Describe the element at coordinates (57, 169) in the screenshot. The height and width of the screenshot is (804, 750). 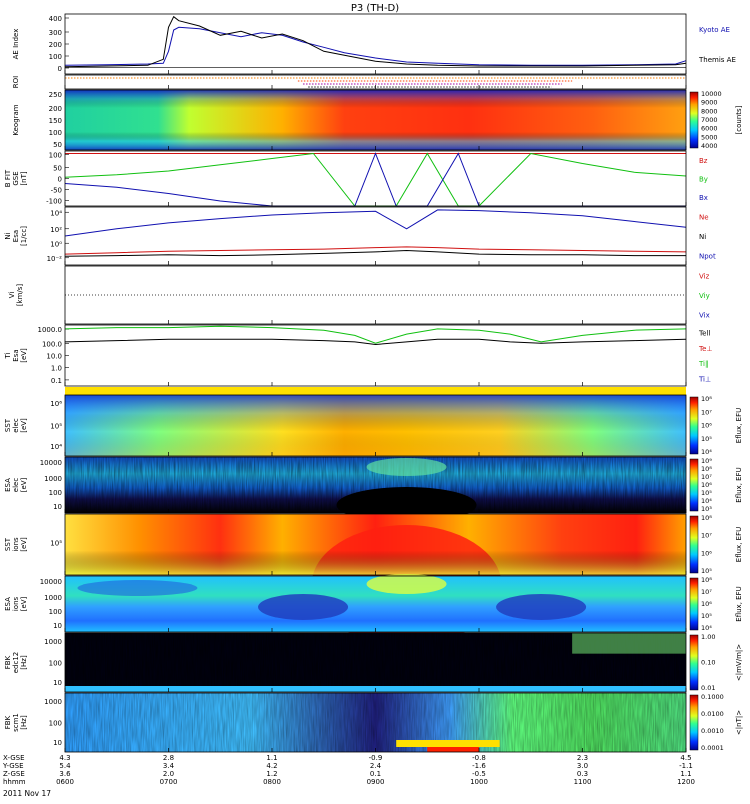
I see `y-tick-label: 50` at that location.